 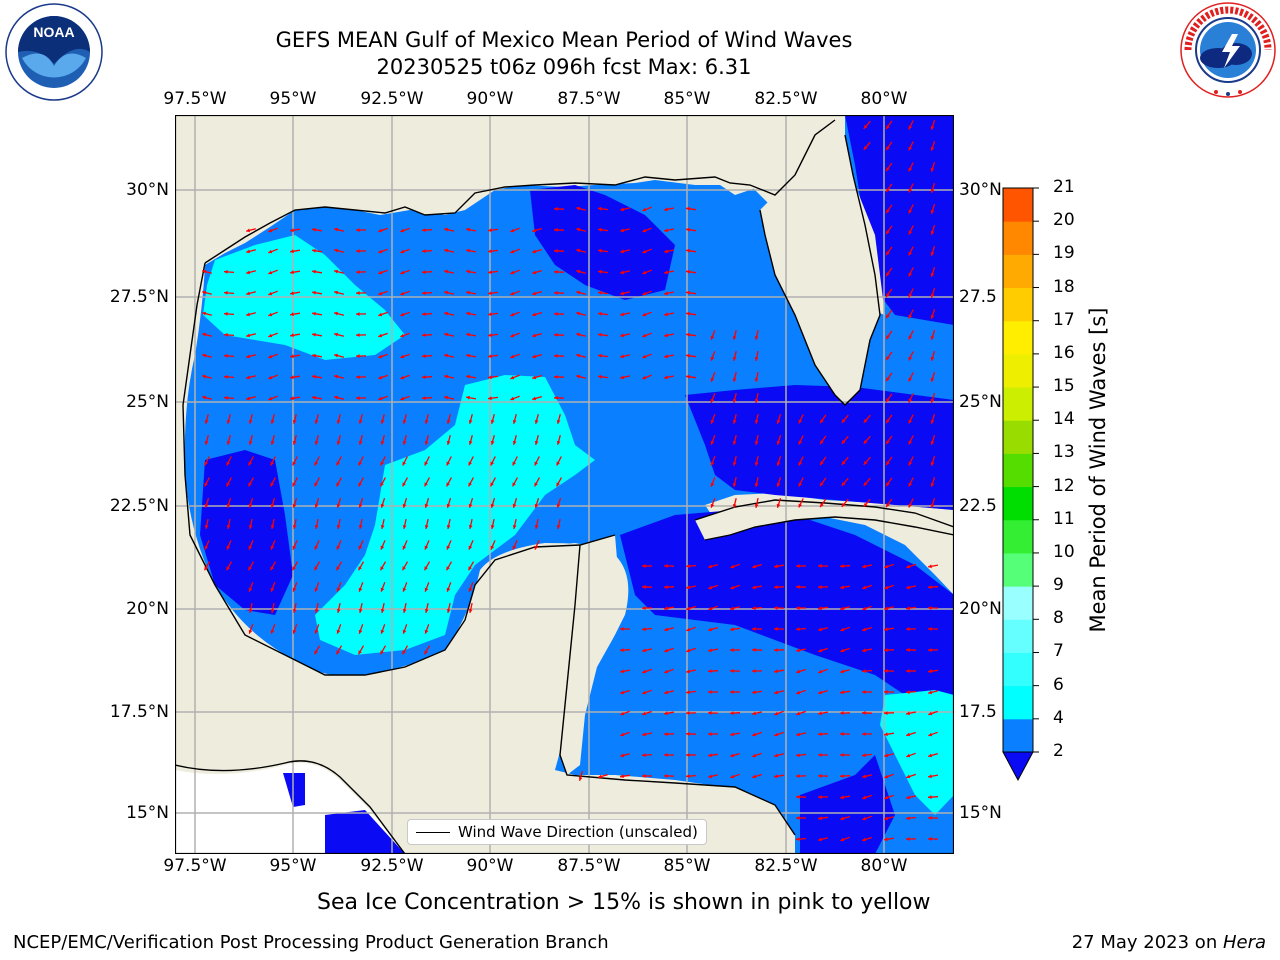 I want to click on colorbar-segment, so click(x=1018, y=669).